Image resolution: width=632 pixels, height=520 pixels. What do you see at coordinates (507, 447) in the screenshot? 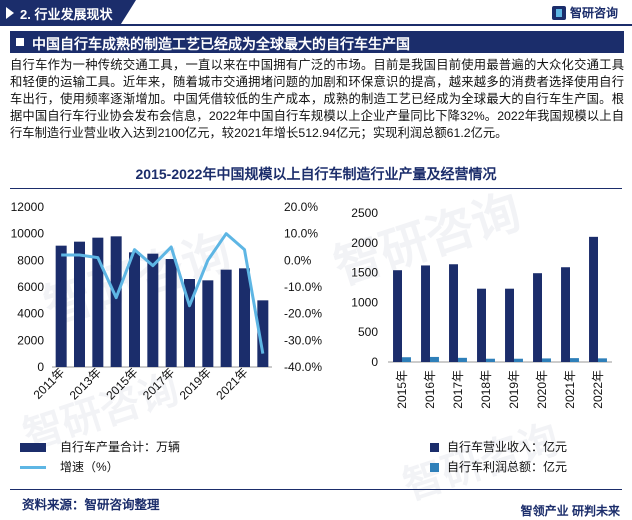
I see `legend-label-revenue: 自行车营业收入：亿元` at bounding box center [507, 447].